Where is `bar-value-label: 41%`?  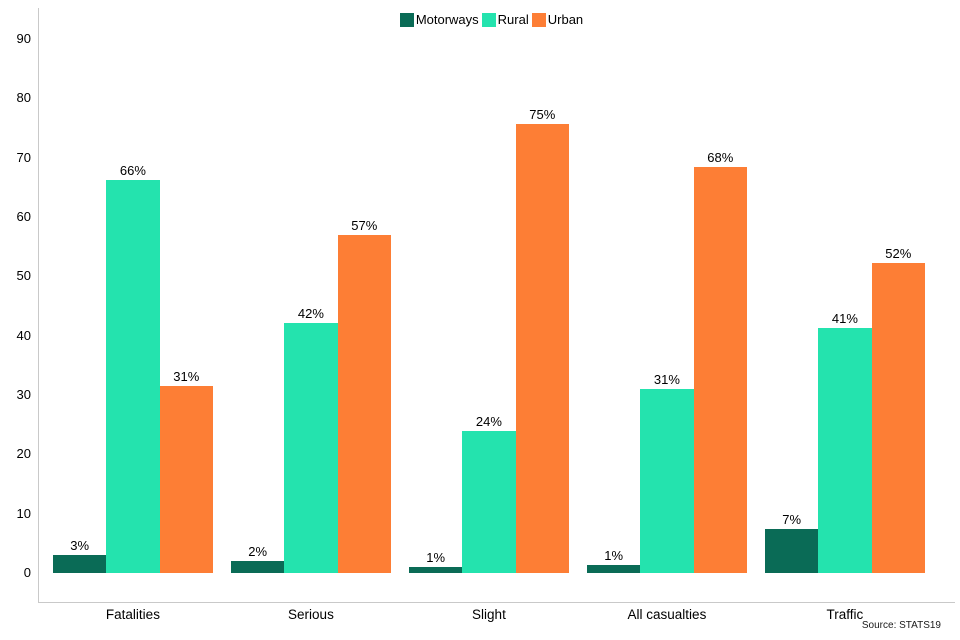 bar-value-label: 41% is located at coordinates (844, 318).